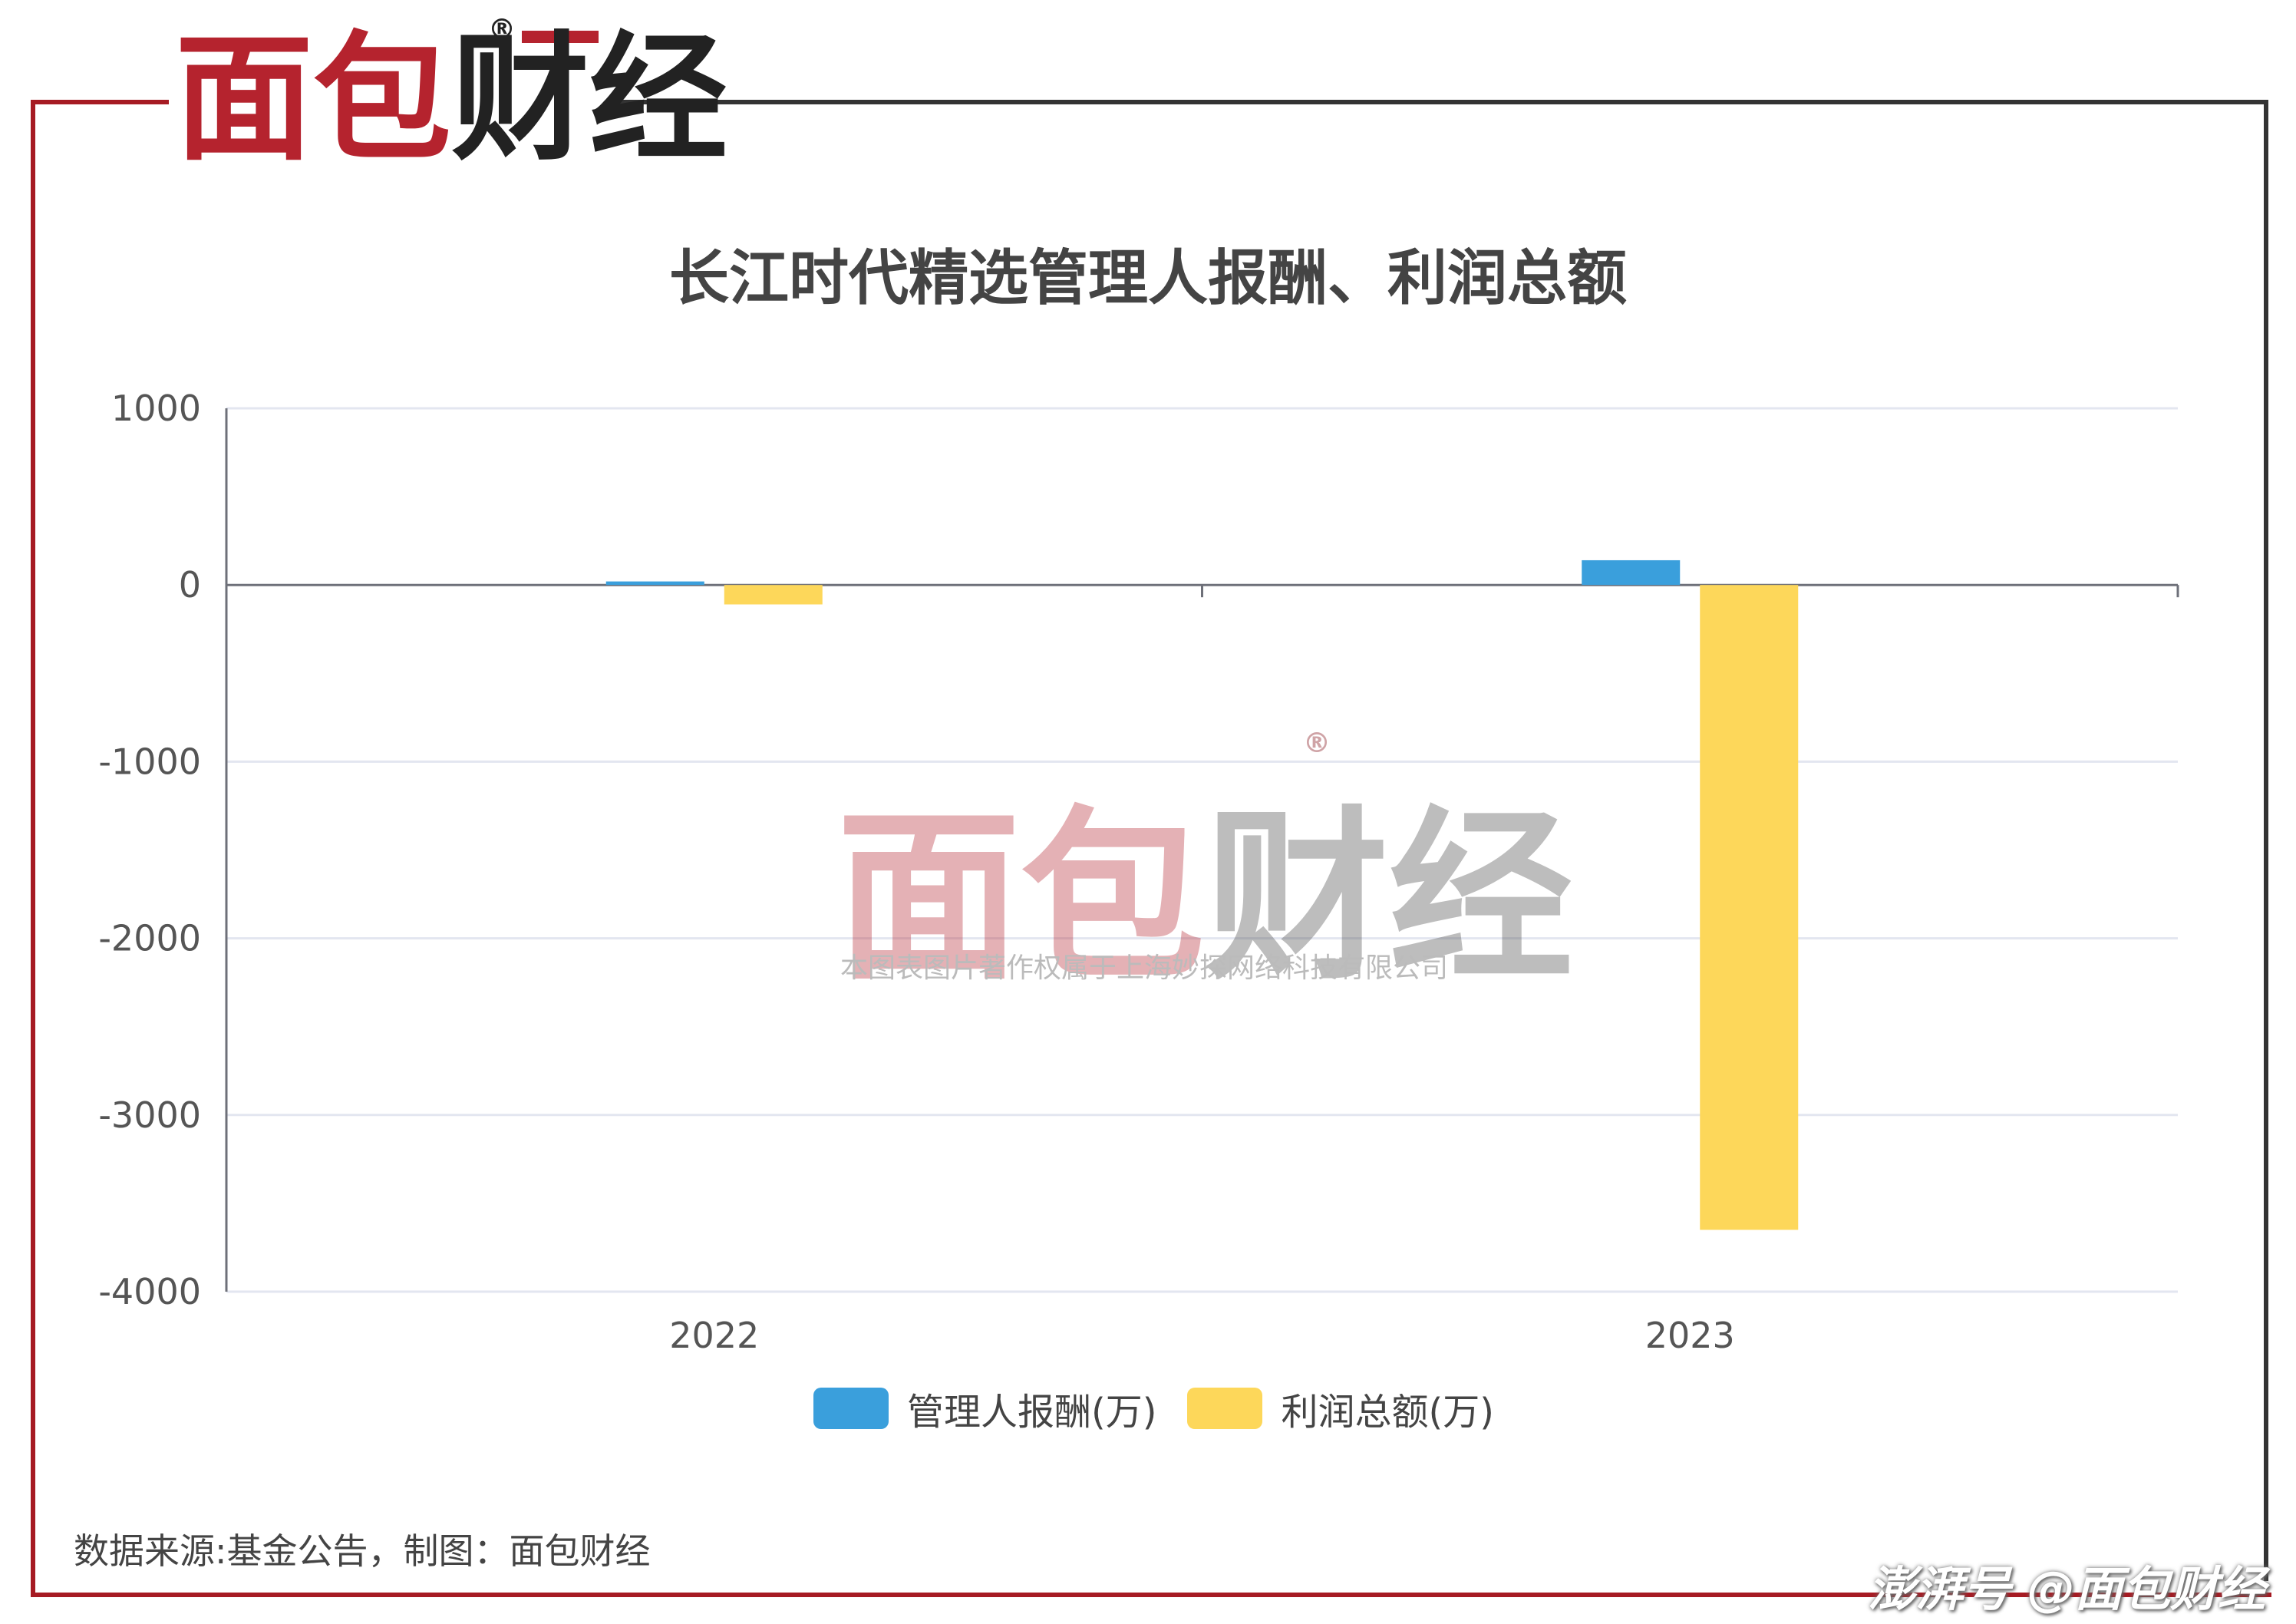 The width and height of the screenshot is (2296, 1624). What do you see at coordinates (362, 1551) in the screenshot?
I see `source-note: 数据来源:基金公告，制图：面包财经` at bounding box center [362, 1551].